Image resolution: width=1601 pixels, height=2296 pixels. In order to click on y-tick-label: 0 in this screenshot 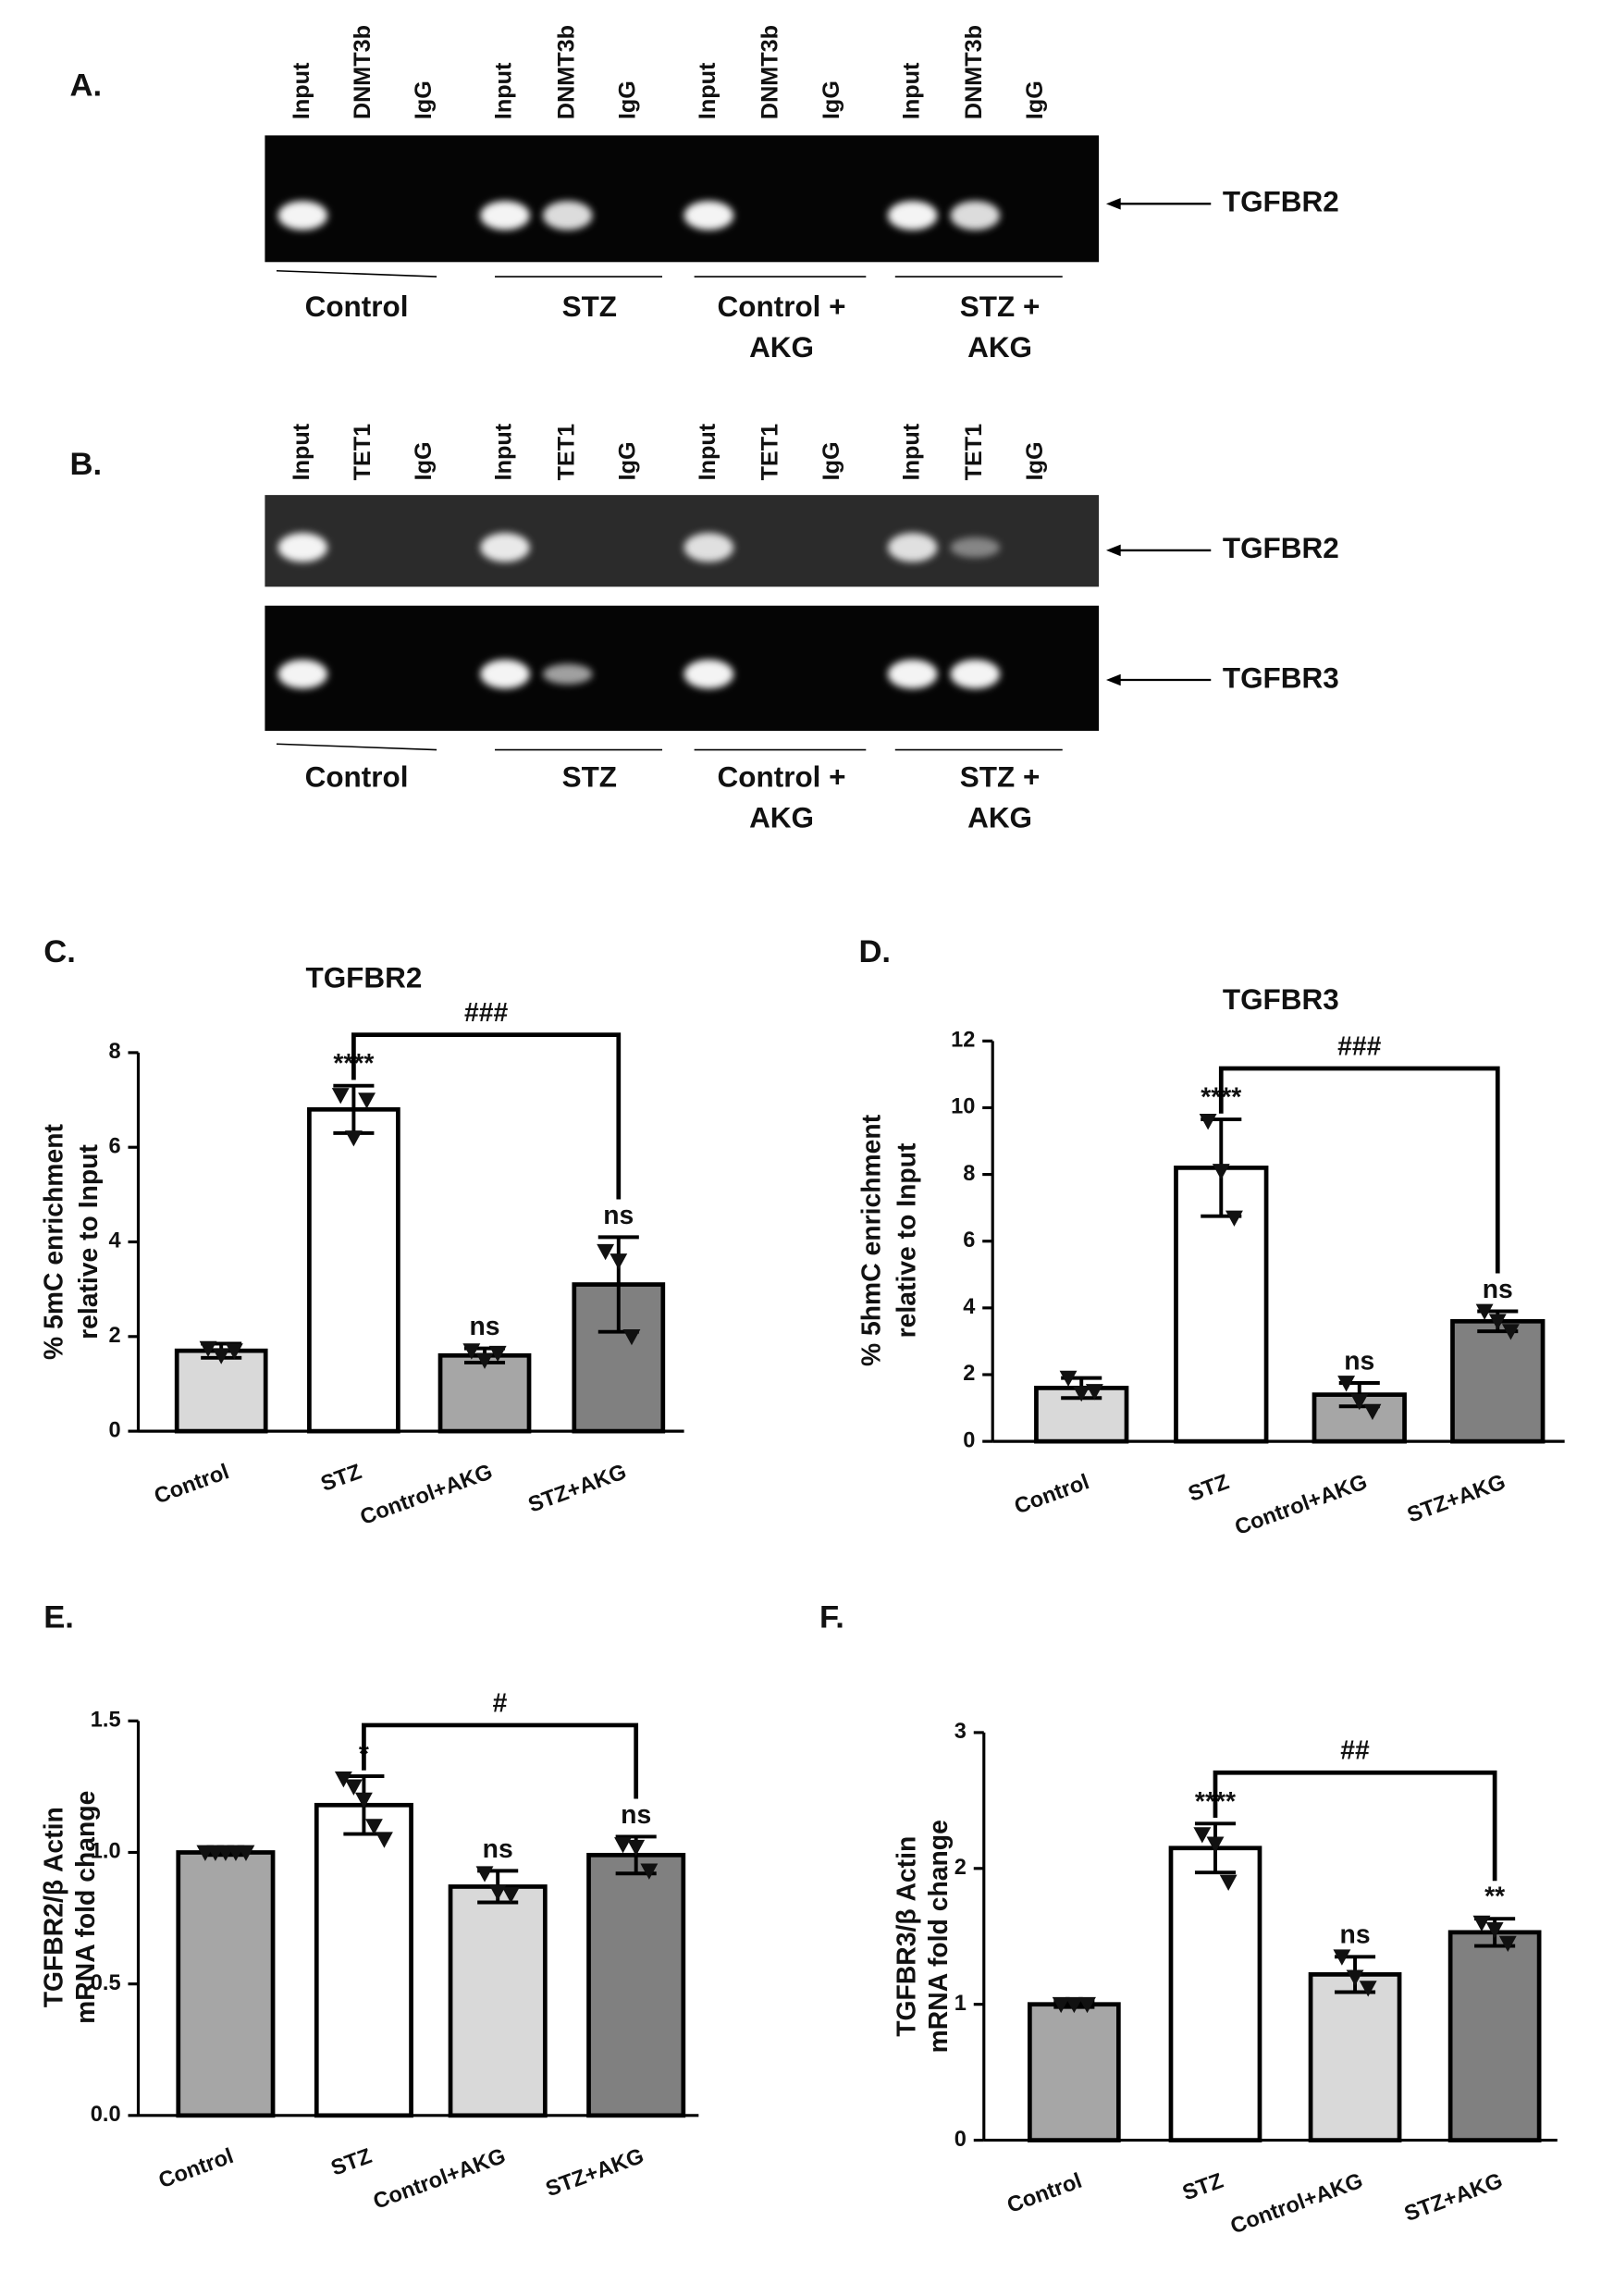, I will do `click(960, 2140)`.